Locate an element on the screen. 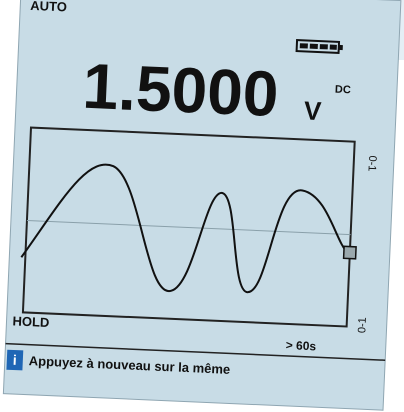 The width and height of the screenshot is (404, 412). scale-bottom: 0-1 is located at coordinates (362, 325).